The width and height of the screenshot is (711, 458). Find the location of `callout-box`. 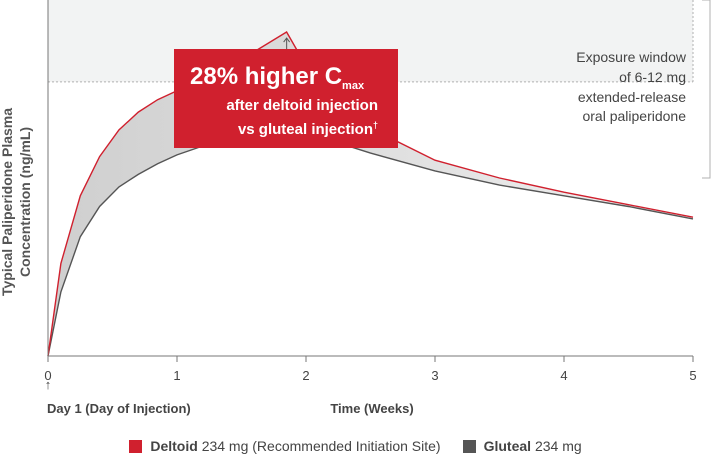

callout-box is located at coordinates (286, 98).